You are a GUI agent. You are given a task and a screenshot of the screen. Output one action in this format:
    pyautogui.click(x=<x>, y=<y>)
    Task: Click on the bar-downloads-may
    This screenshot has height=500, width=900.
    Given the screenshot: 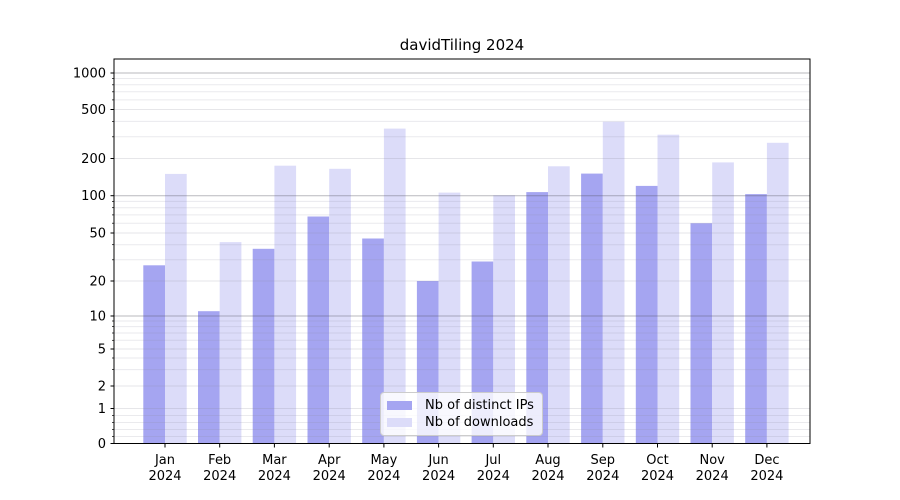 What is the action you would take?
    pyautogui.click(x=394, y=286)
    